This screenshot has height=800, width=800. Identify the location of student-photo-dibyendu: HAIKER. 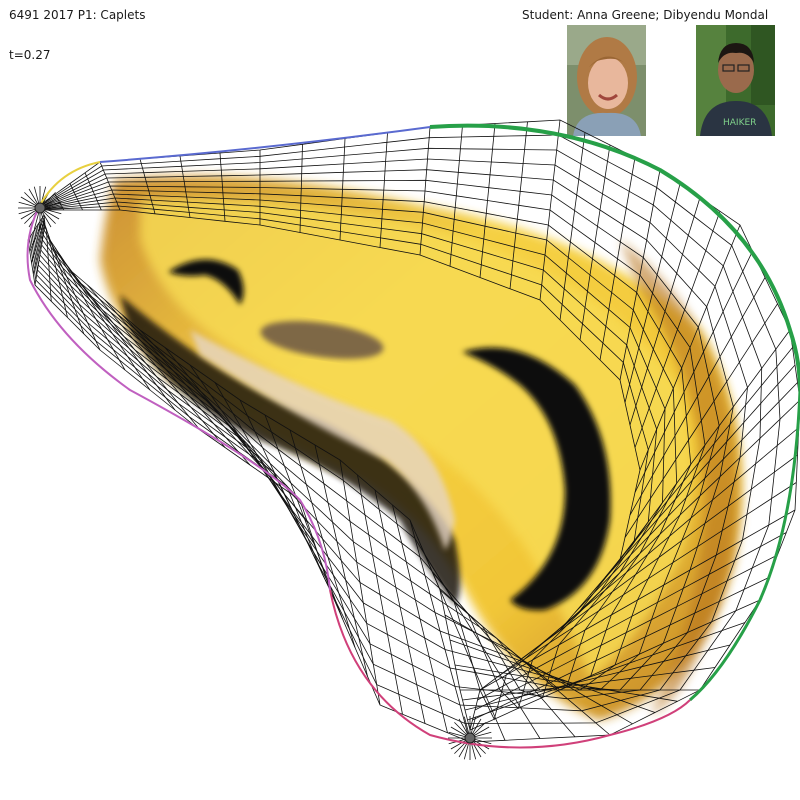
(735, 80).